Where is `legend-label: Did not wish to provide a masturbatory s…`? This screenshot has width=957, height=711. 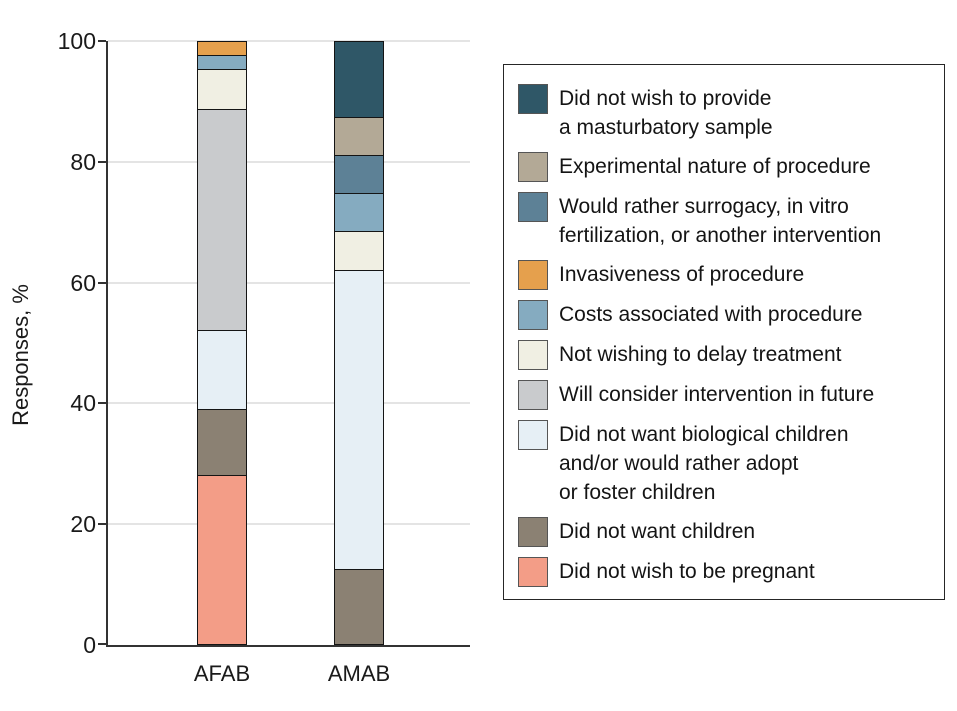
legend-label: Did not wish to provide a masturbatory s… is located at coordinates (666, 113).